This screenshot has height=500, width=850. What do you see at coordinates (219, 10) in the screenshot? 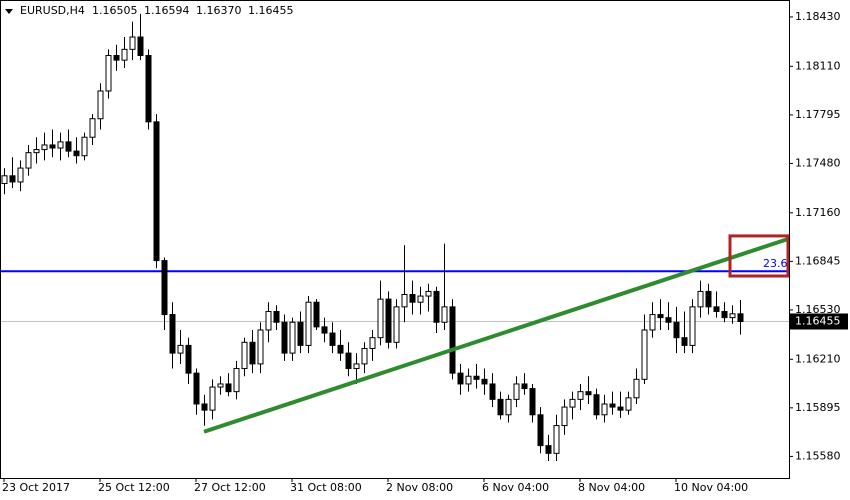
I see `ohlc-low: 1.16370` at bounding box center [219, 10].